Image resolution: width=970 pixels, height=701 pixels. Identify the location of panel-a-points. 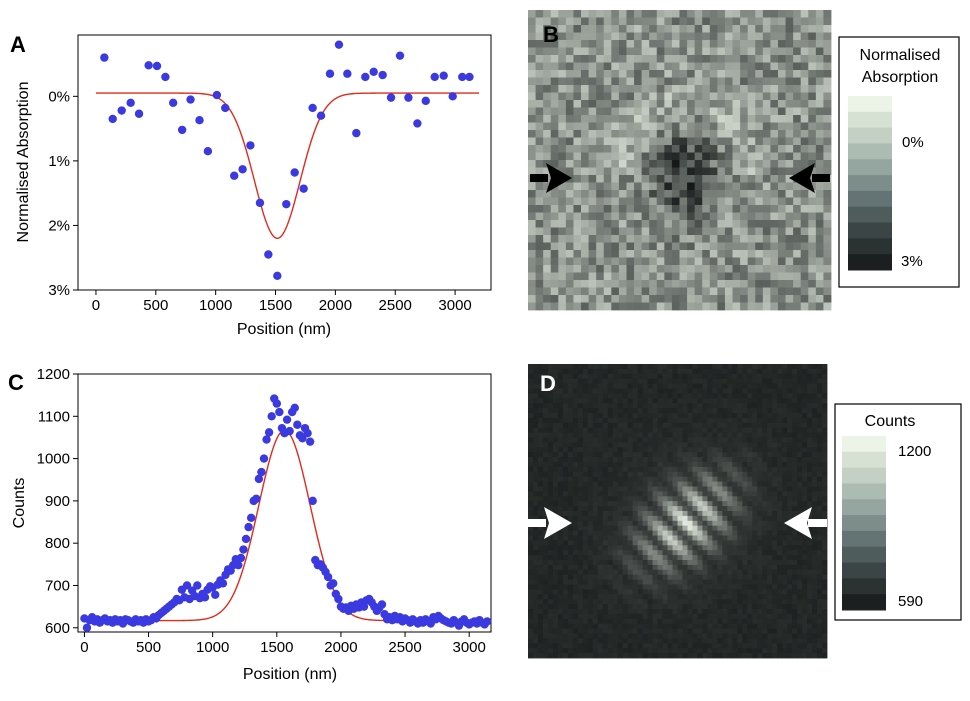
(287, 160).